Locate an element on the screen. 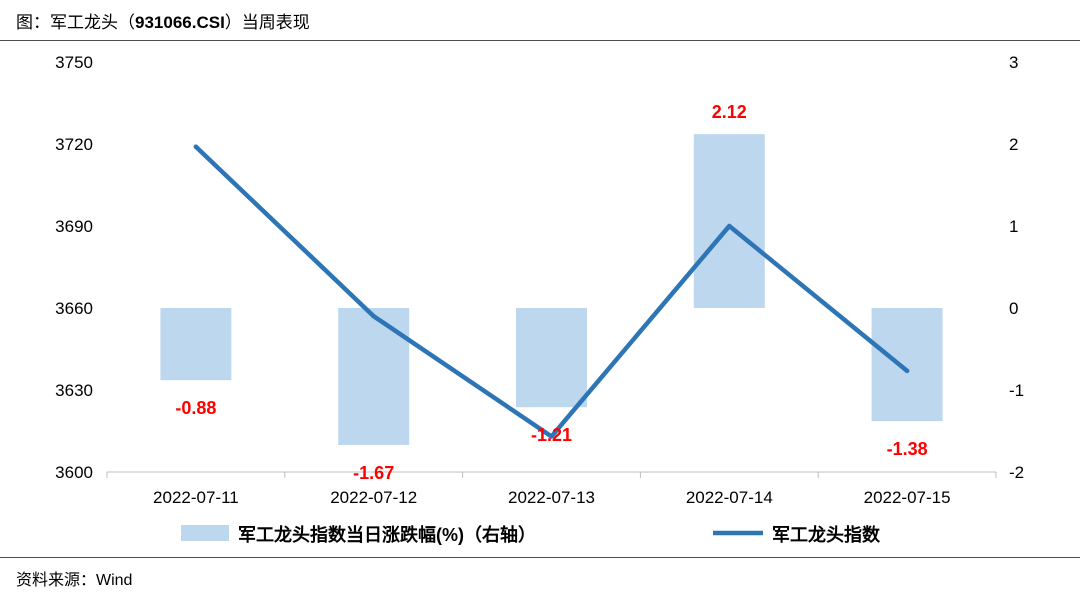  x-axis-tick-label: 2022-07-12 is located at coordinates (373, 497).